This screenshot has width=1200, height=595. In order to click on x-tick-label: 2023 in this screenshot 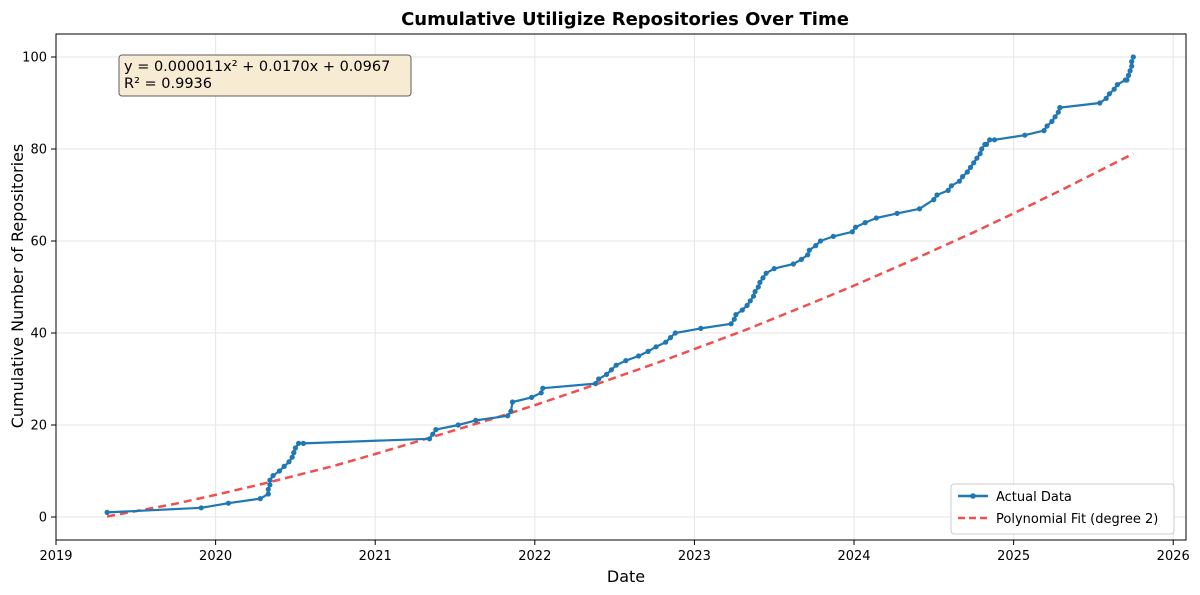, I will do `click(694, 556)`.